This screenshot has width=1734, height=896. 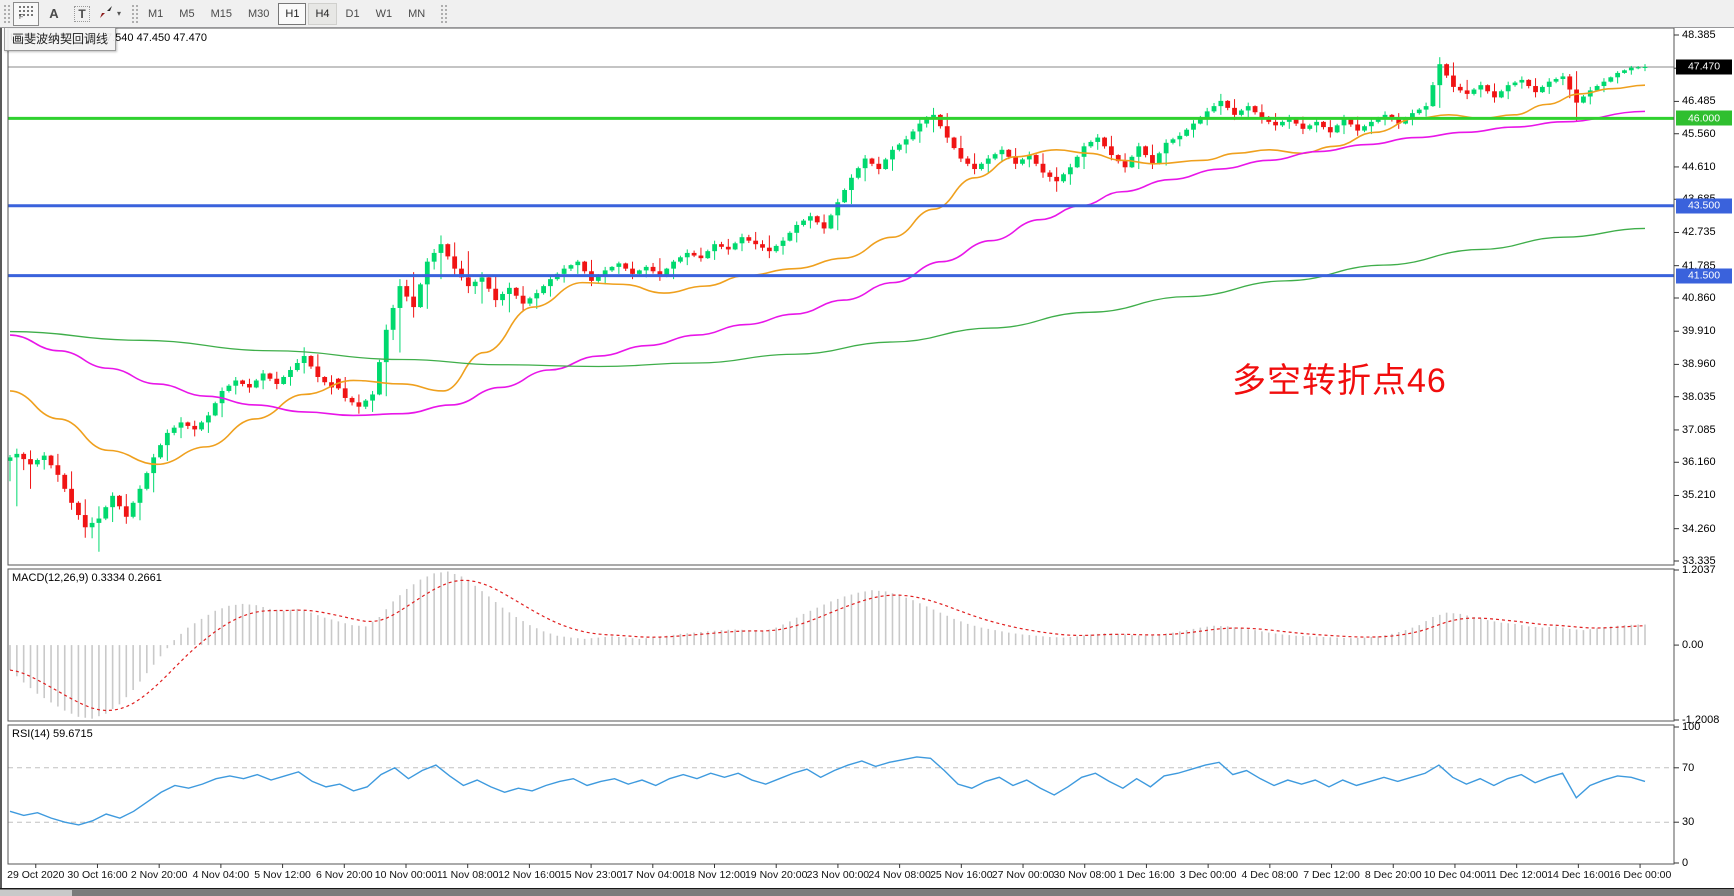 What do you see at coordinates (159, 875) in the screenshot?
I see `time-tick-label: 2 Nov 20:00` at bounding box center [159, 875].